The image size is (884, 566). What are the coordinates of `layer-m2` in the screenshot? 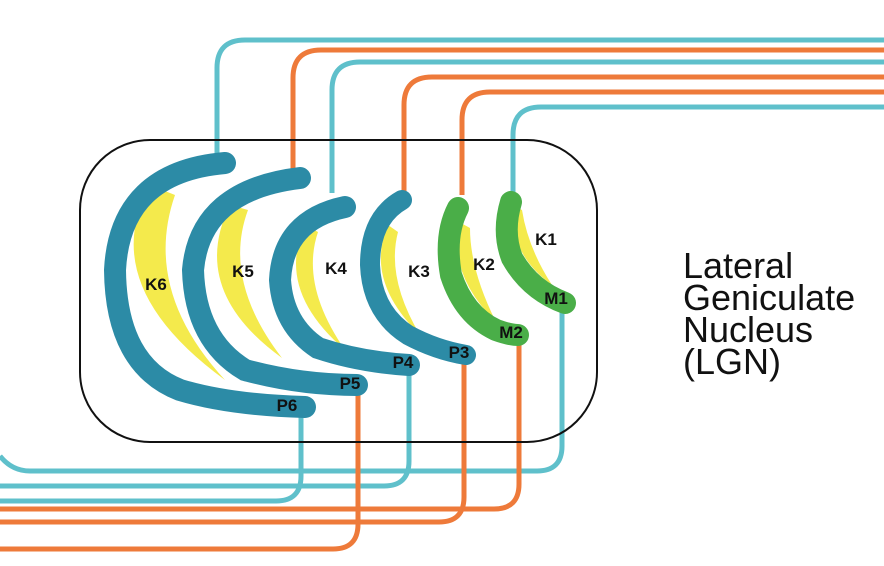 It's located at (483, 271).